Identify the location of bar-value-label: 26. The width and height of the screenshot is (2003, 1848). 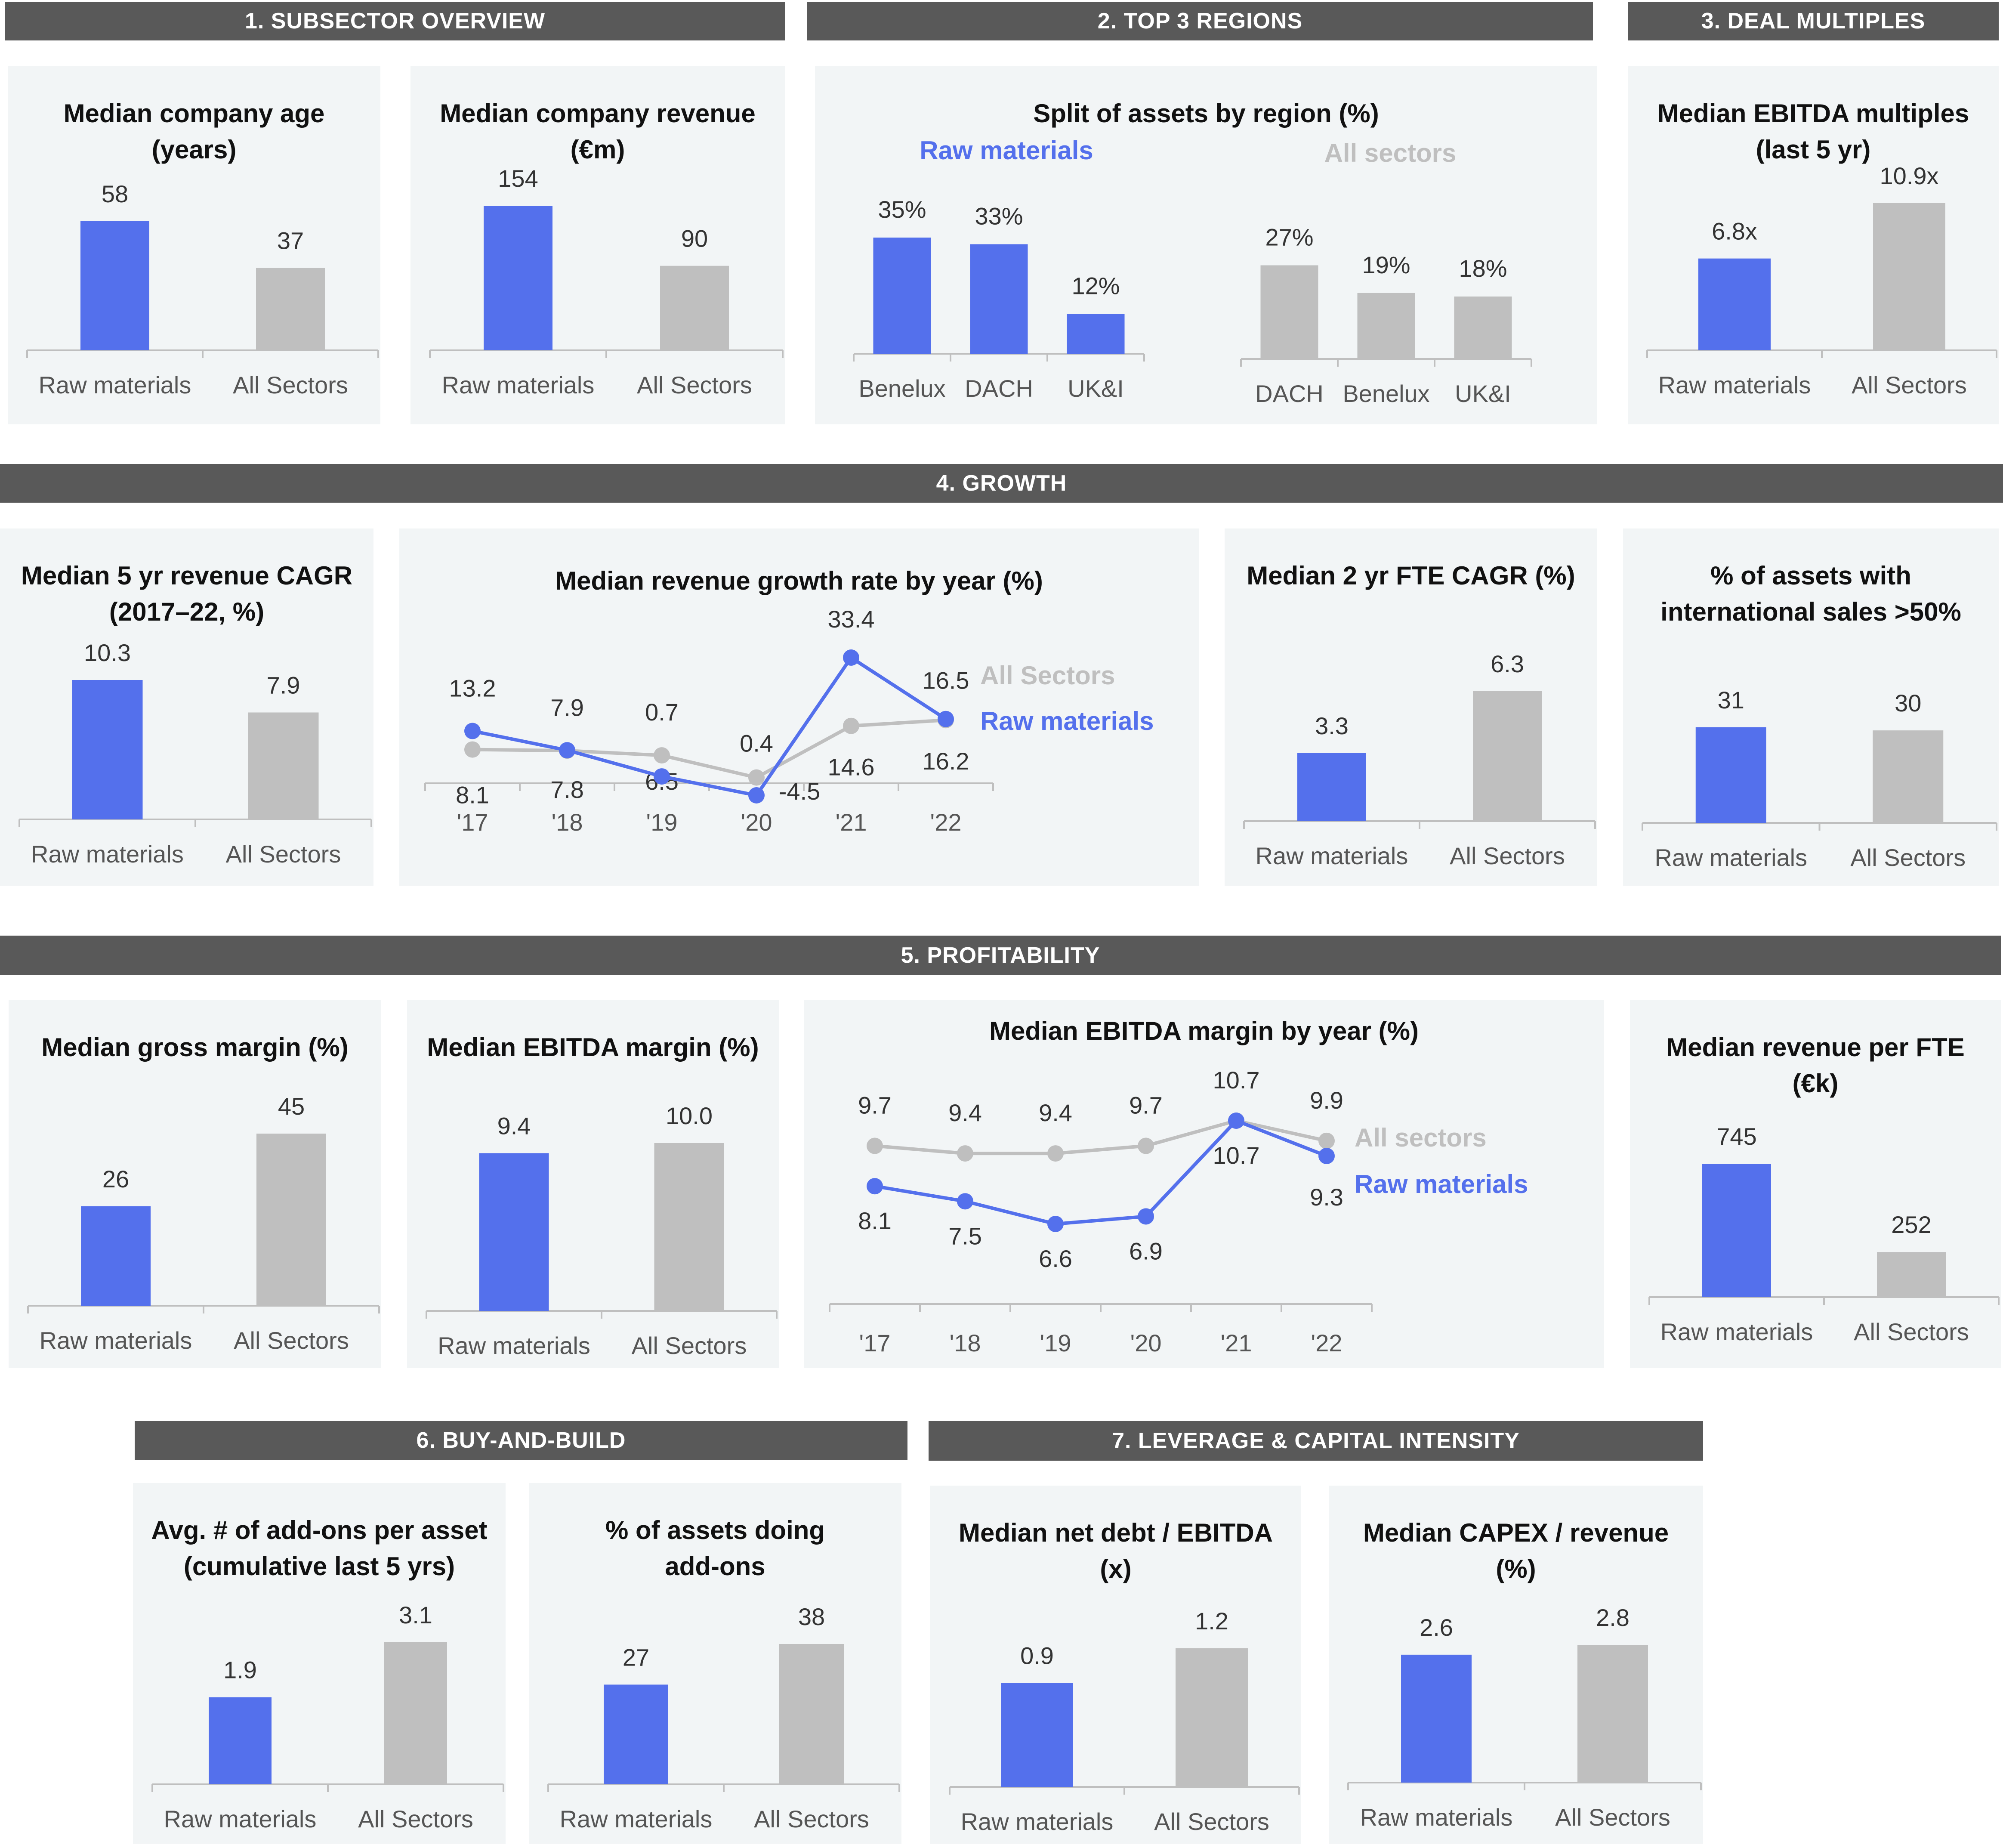
(115, 1179).